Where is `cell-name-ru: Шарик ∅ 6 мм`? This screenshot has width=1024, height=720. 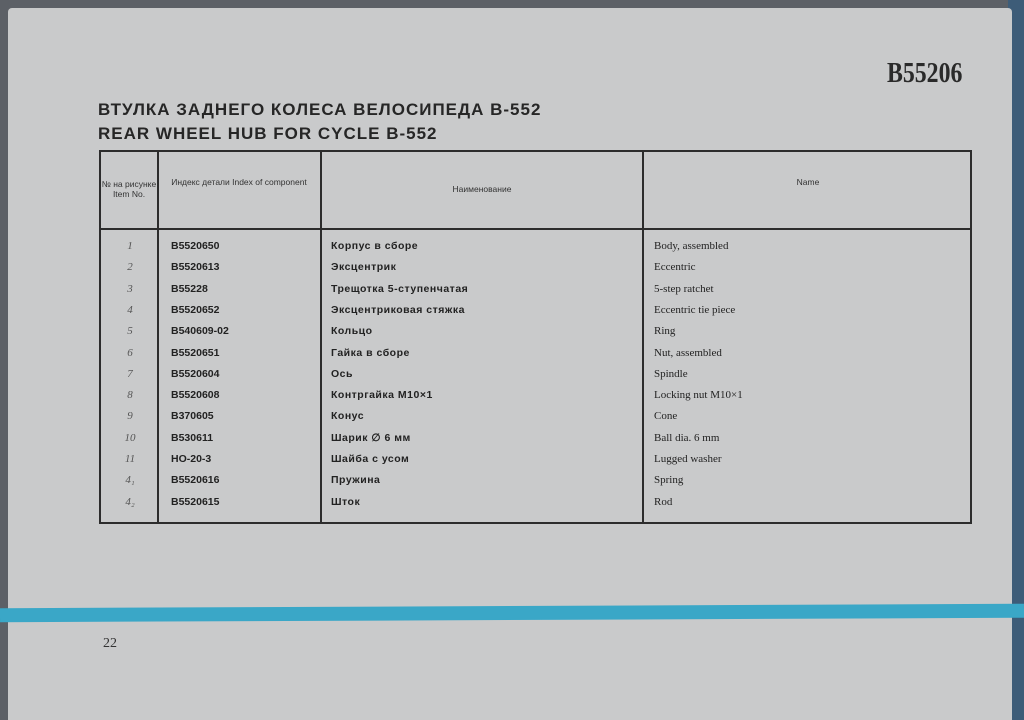 cell-name-ru: Шарик ∅ 6 мм is located at coordinates (371, 437).